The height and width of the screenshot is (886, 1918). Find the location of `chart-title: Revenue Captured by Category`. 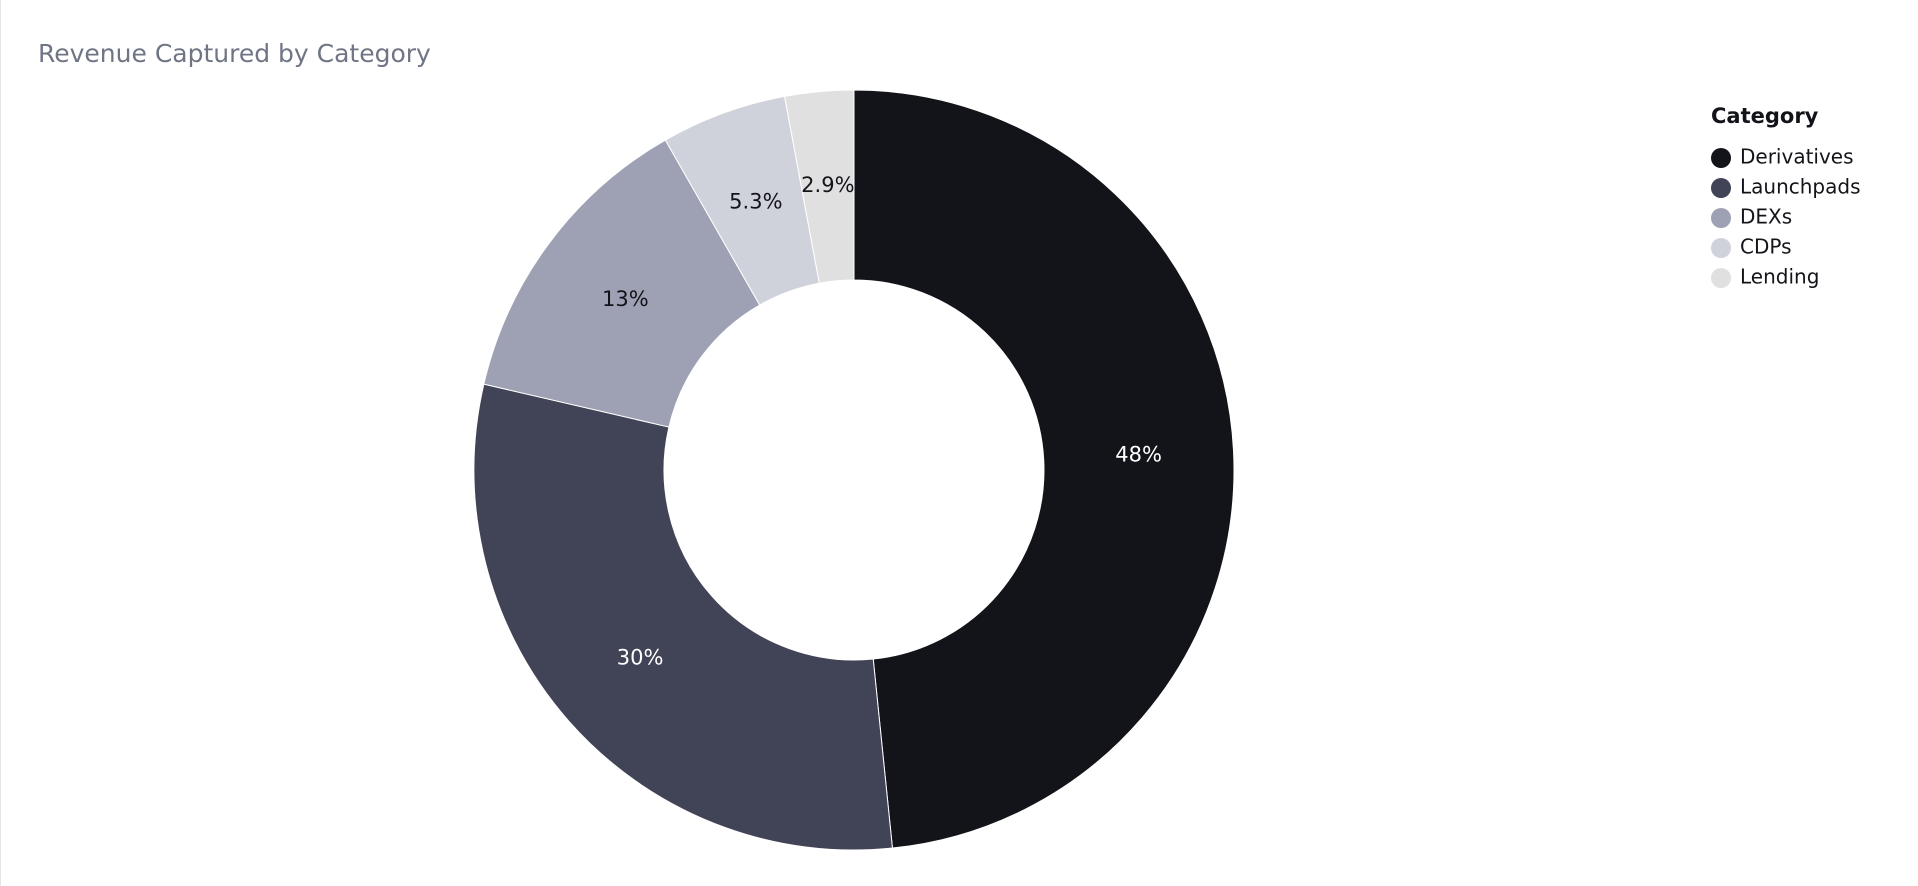

chart-title: Revenue Captured by Category is located at coordinates (234, 53).